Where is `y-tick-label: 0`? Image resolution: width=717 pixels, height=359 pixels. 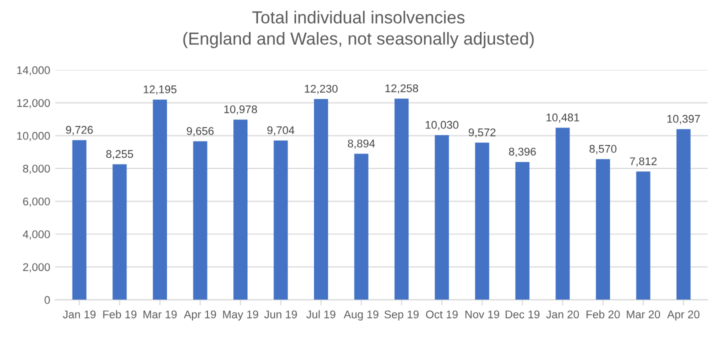 y-tick-label: 0 is located at coordinates (47, 300).